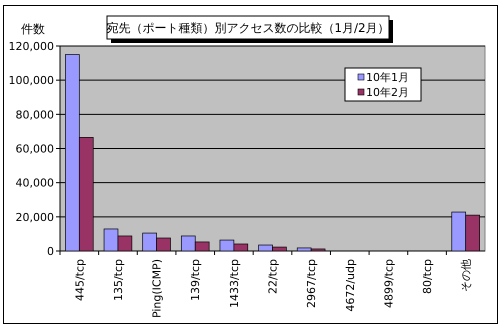 The width and height of the screenshot is (503, 335). What do you see at coordinates (466, 275) in the screenshot?
I see `x-tick-label: その他` at bounding box center [466, 275].